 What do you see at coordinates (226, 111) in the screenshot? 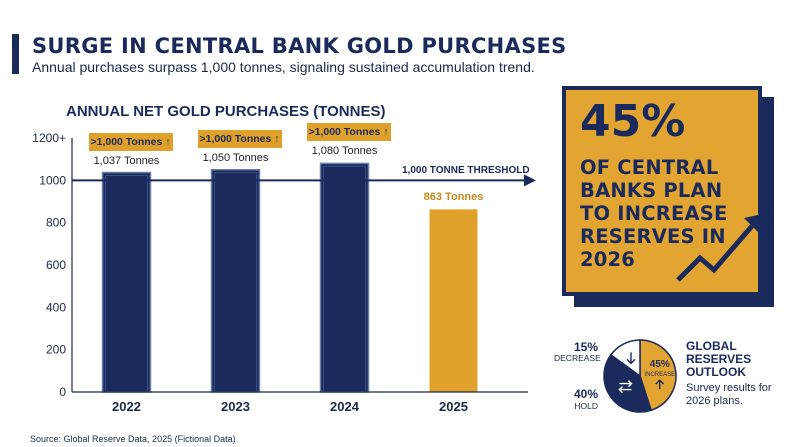
I see `chart-title: ANNUAL NET GOLD PURCHASES (TONNES)` at bounding box center [226, 111].